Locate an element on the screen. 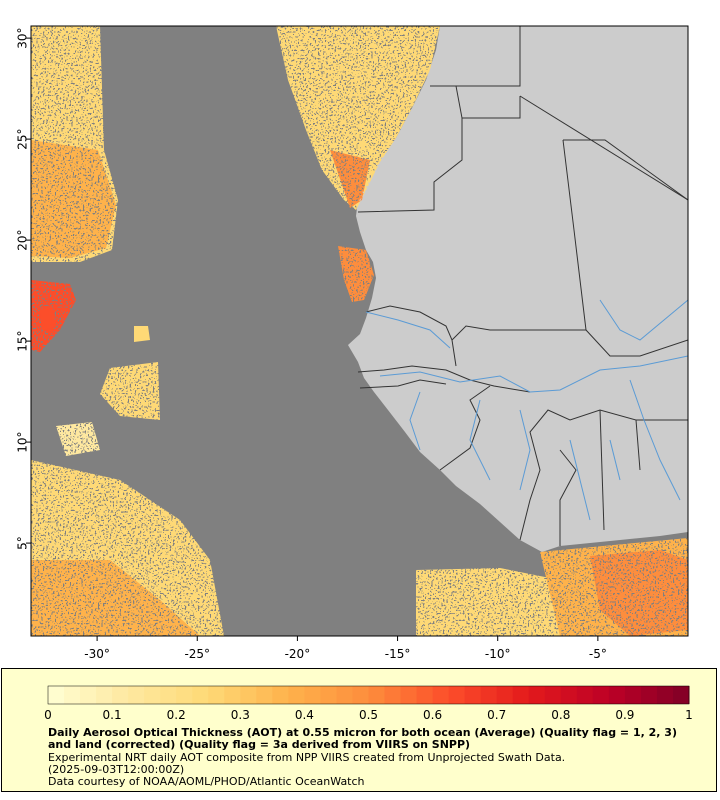 The height and width of the screenshot is (800, 720). y-tick-label: 5° is located at coordinates (23, 543).